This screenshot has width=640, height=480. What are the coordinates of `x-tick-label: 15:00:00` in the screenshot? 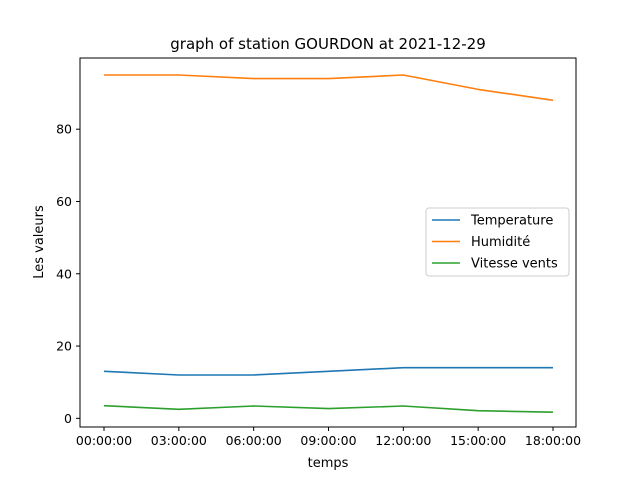 It's located at (478, 440).